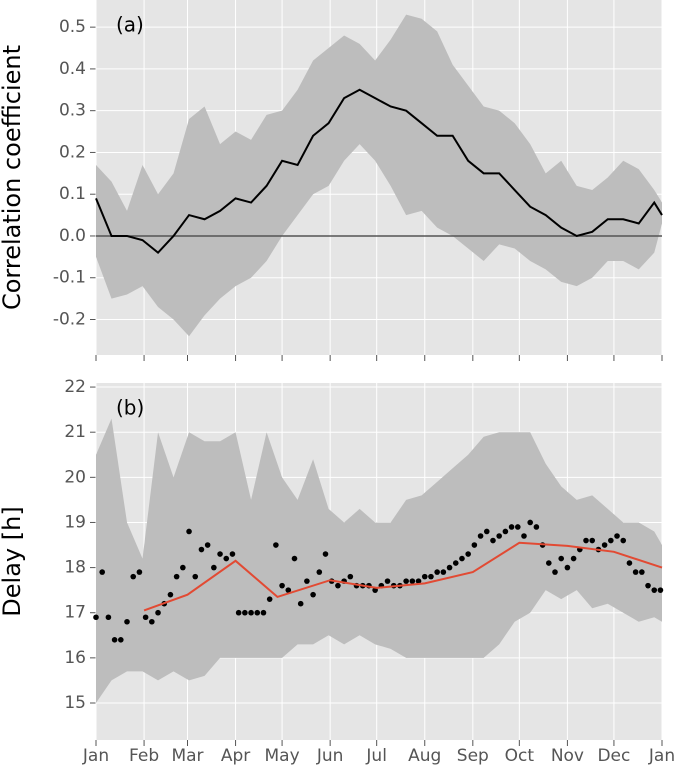  I want to click on trend-line, so click(403, 576).